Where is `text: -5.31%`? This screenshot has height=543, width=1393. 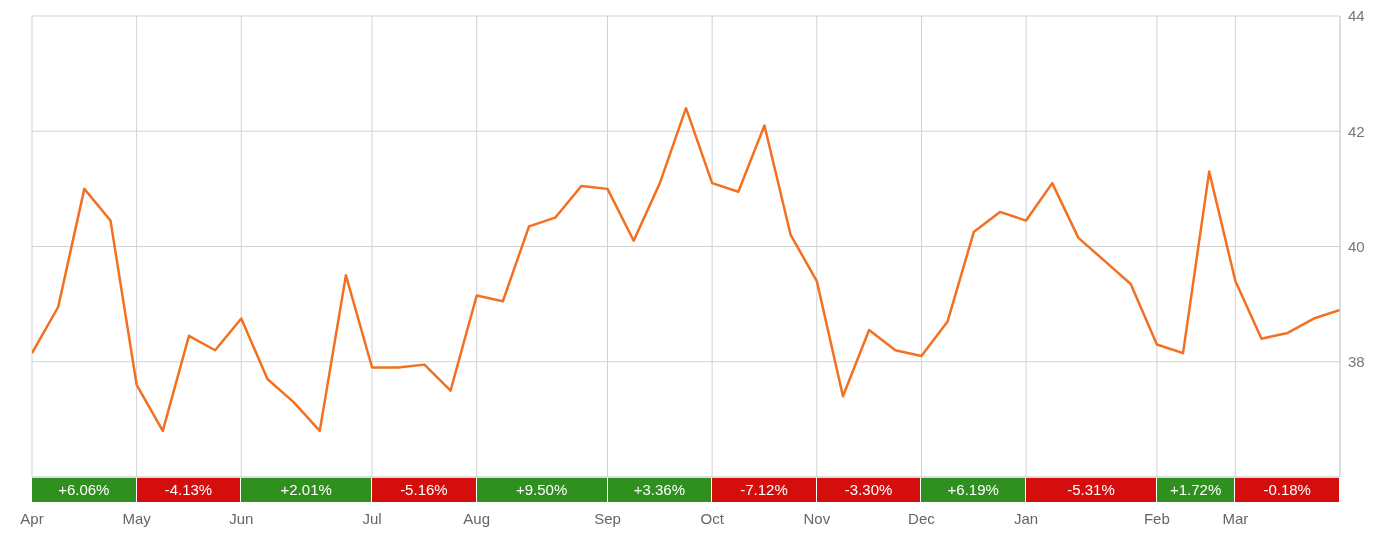
text: -5.31% is located at coordinates (1091, 490).